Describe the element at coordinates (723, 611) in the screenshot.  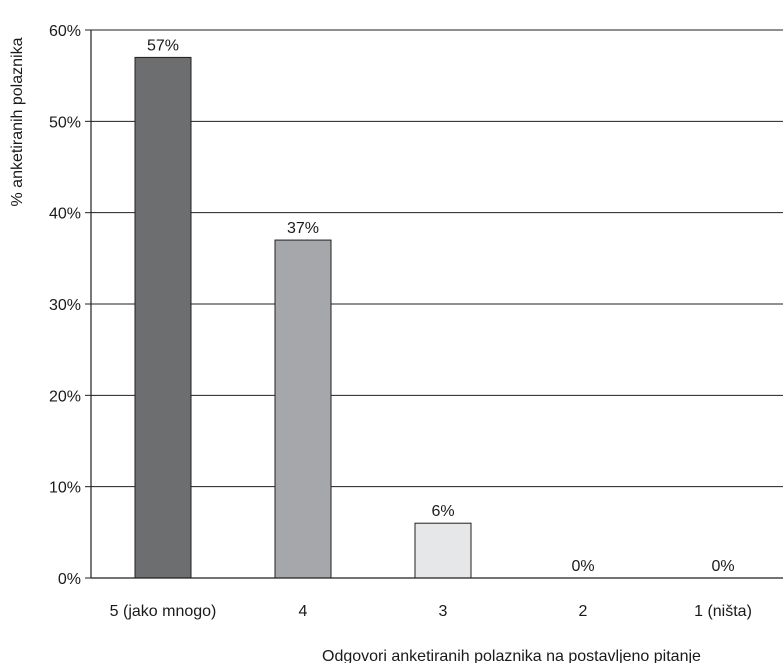
I see `x-category-label: 1 (ništa)` at that location.